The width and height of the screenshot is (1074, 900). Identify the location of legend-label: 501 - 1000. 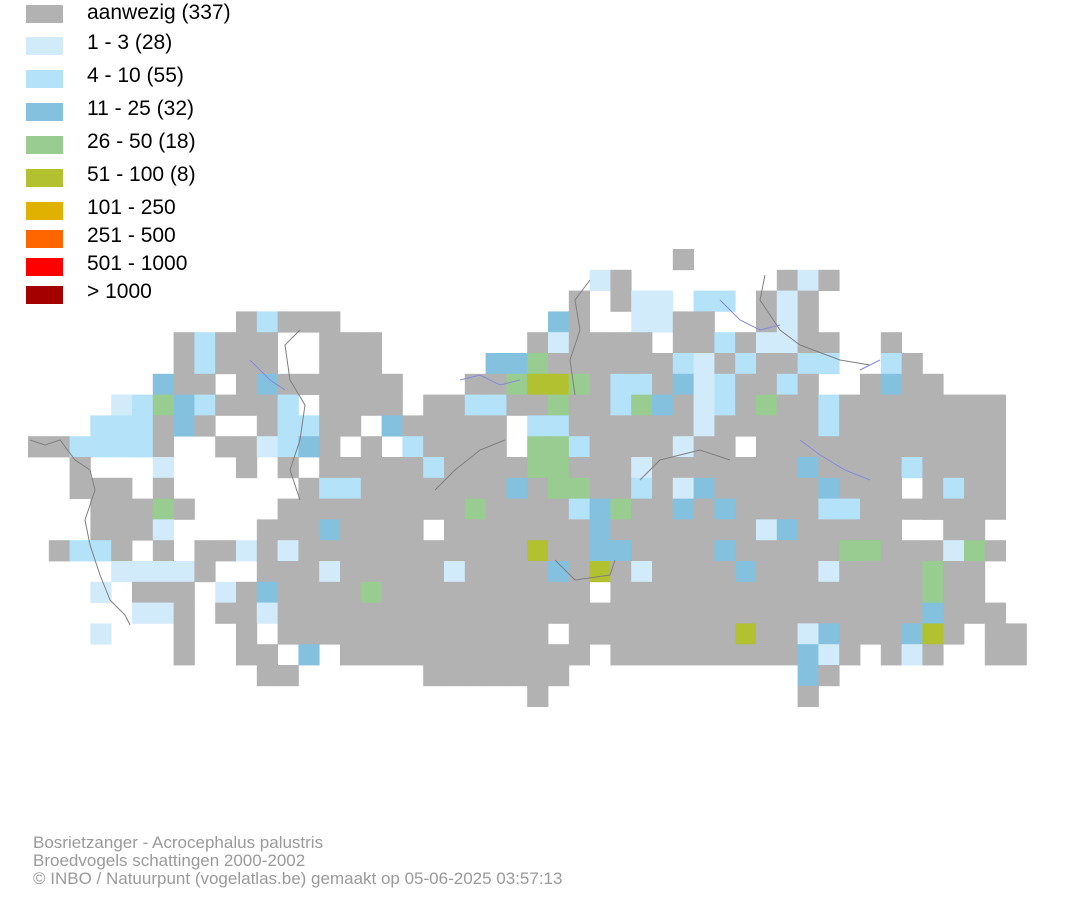
(137, 263).